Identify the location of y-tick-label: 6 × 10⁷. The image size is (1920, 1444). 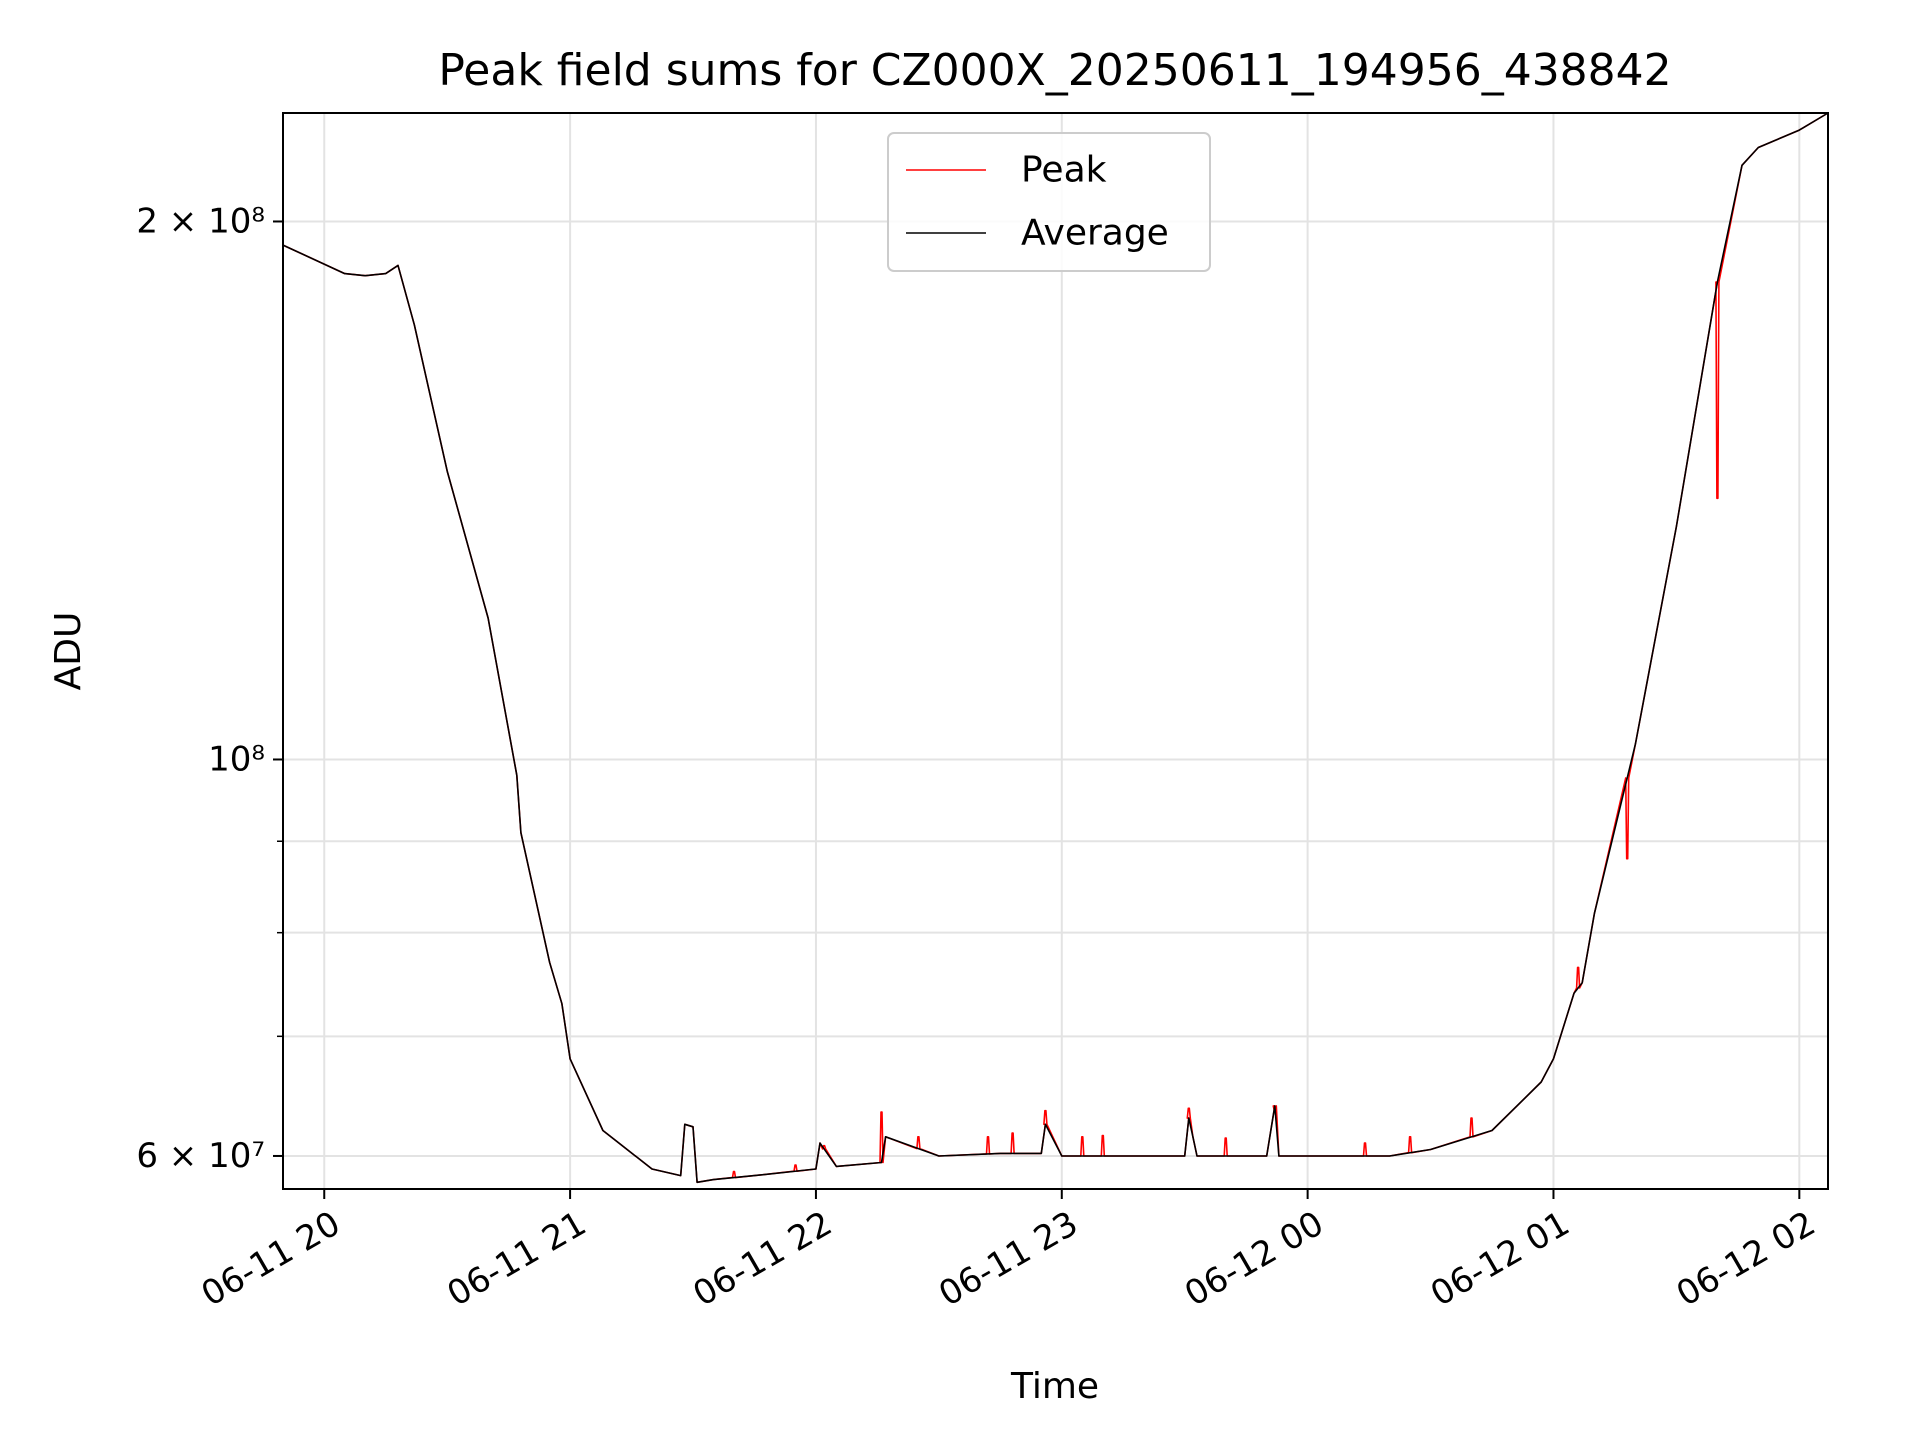
(200, 1156).